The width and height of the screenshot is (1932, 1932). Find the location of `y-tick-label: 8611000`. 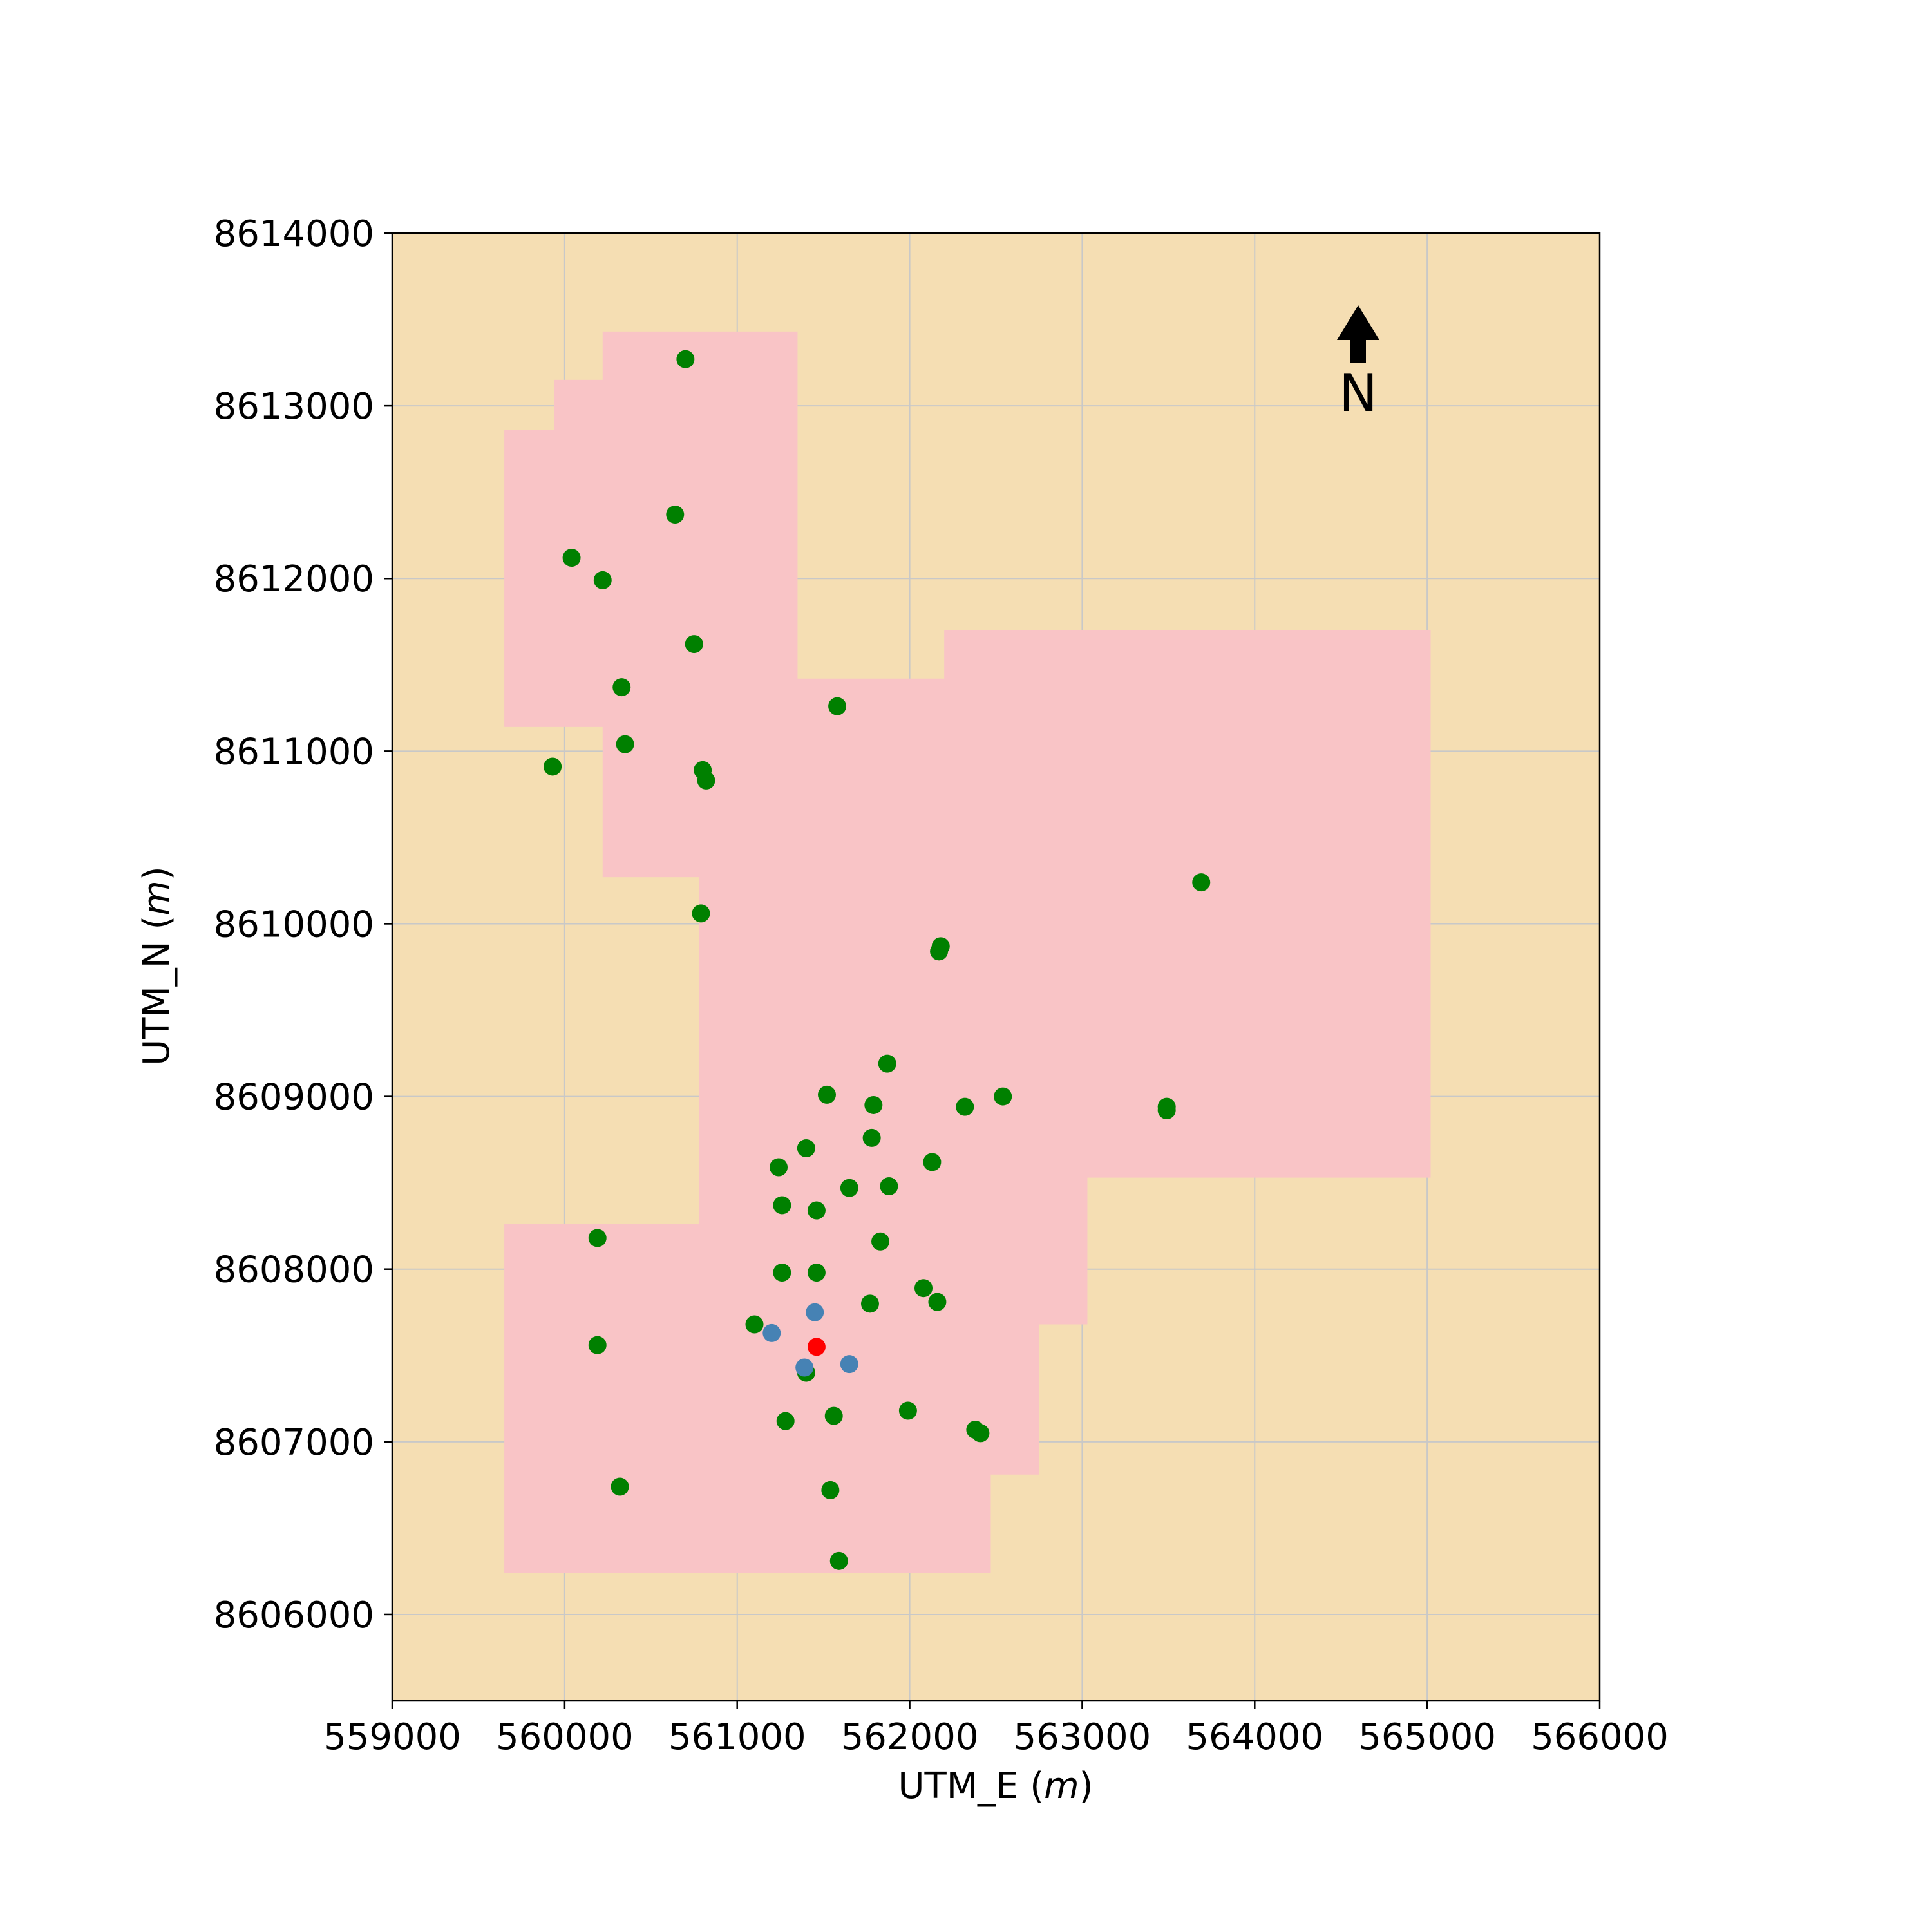

y-tick-label: 8611000 is located at coordinates (294, 752).